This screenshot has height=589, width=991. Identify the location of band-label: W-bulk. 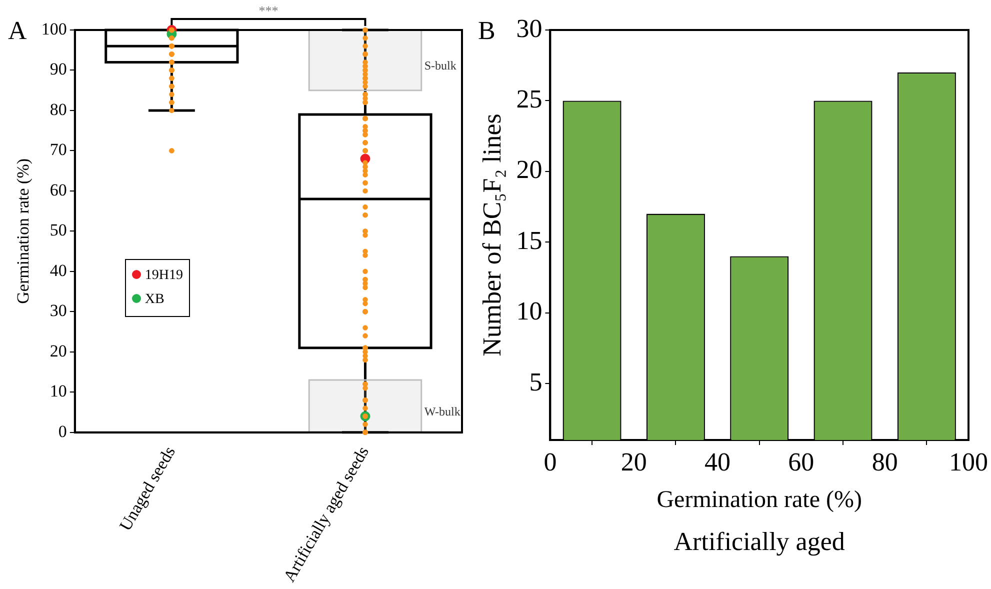
(442, 411).